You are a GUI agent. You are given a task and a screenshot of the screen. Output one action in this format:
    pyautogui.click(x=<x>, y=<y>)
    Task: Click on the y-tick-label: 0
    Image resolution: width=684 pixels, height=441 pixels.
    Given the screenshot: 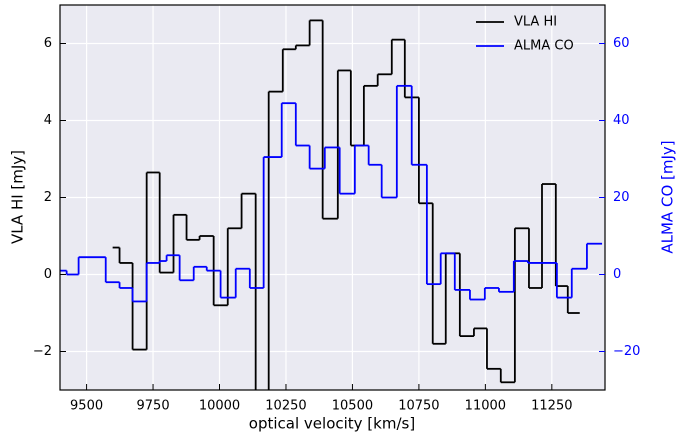 What is the action you would take?
    pyautogui.click(x=48, y=274)
    